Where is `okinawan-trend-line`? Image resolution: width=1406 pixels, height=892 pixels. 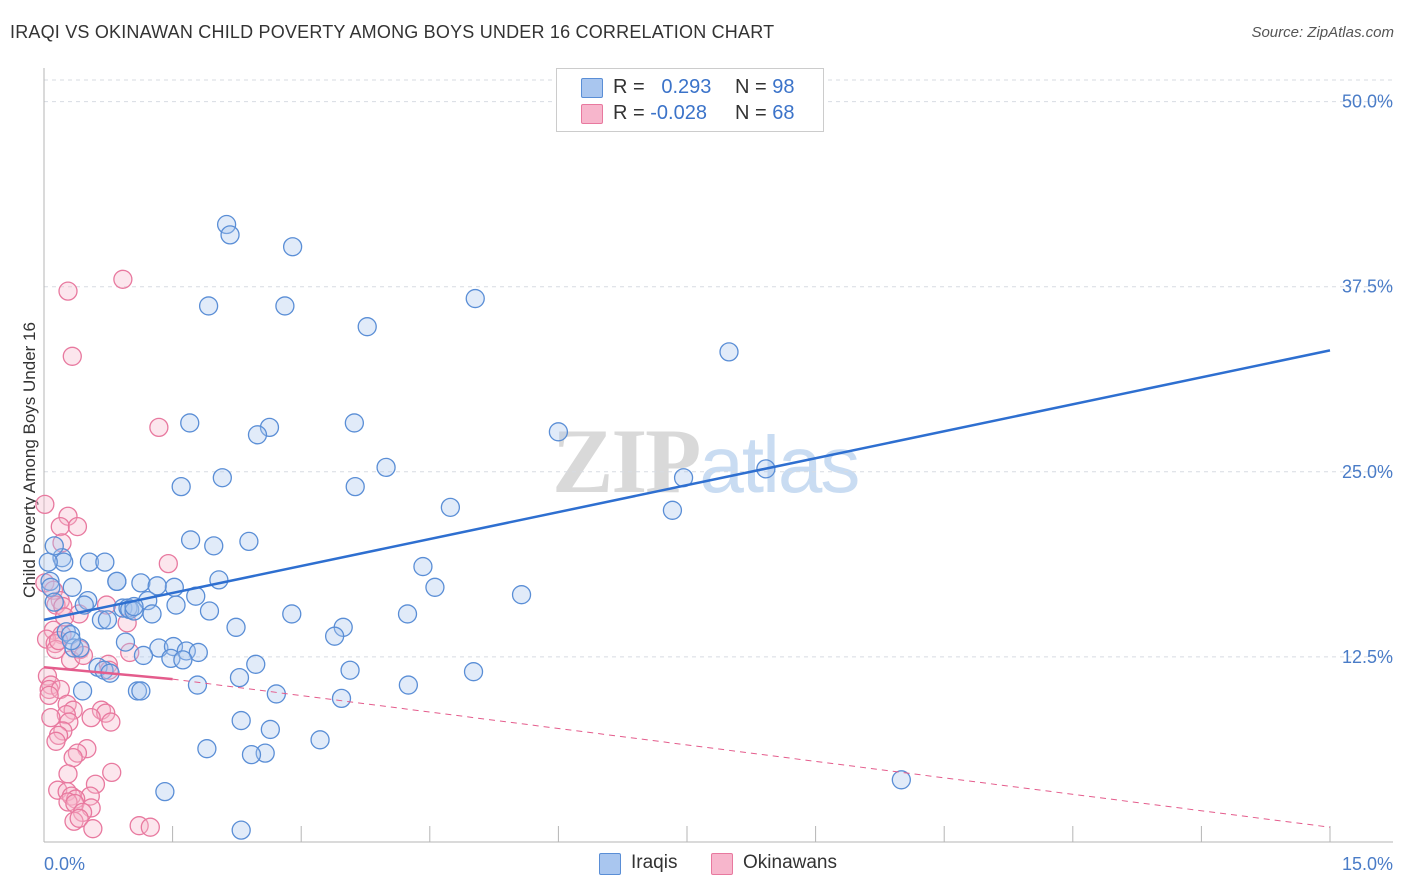 okinawan-trend-line is located at coordinates (108, 673).